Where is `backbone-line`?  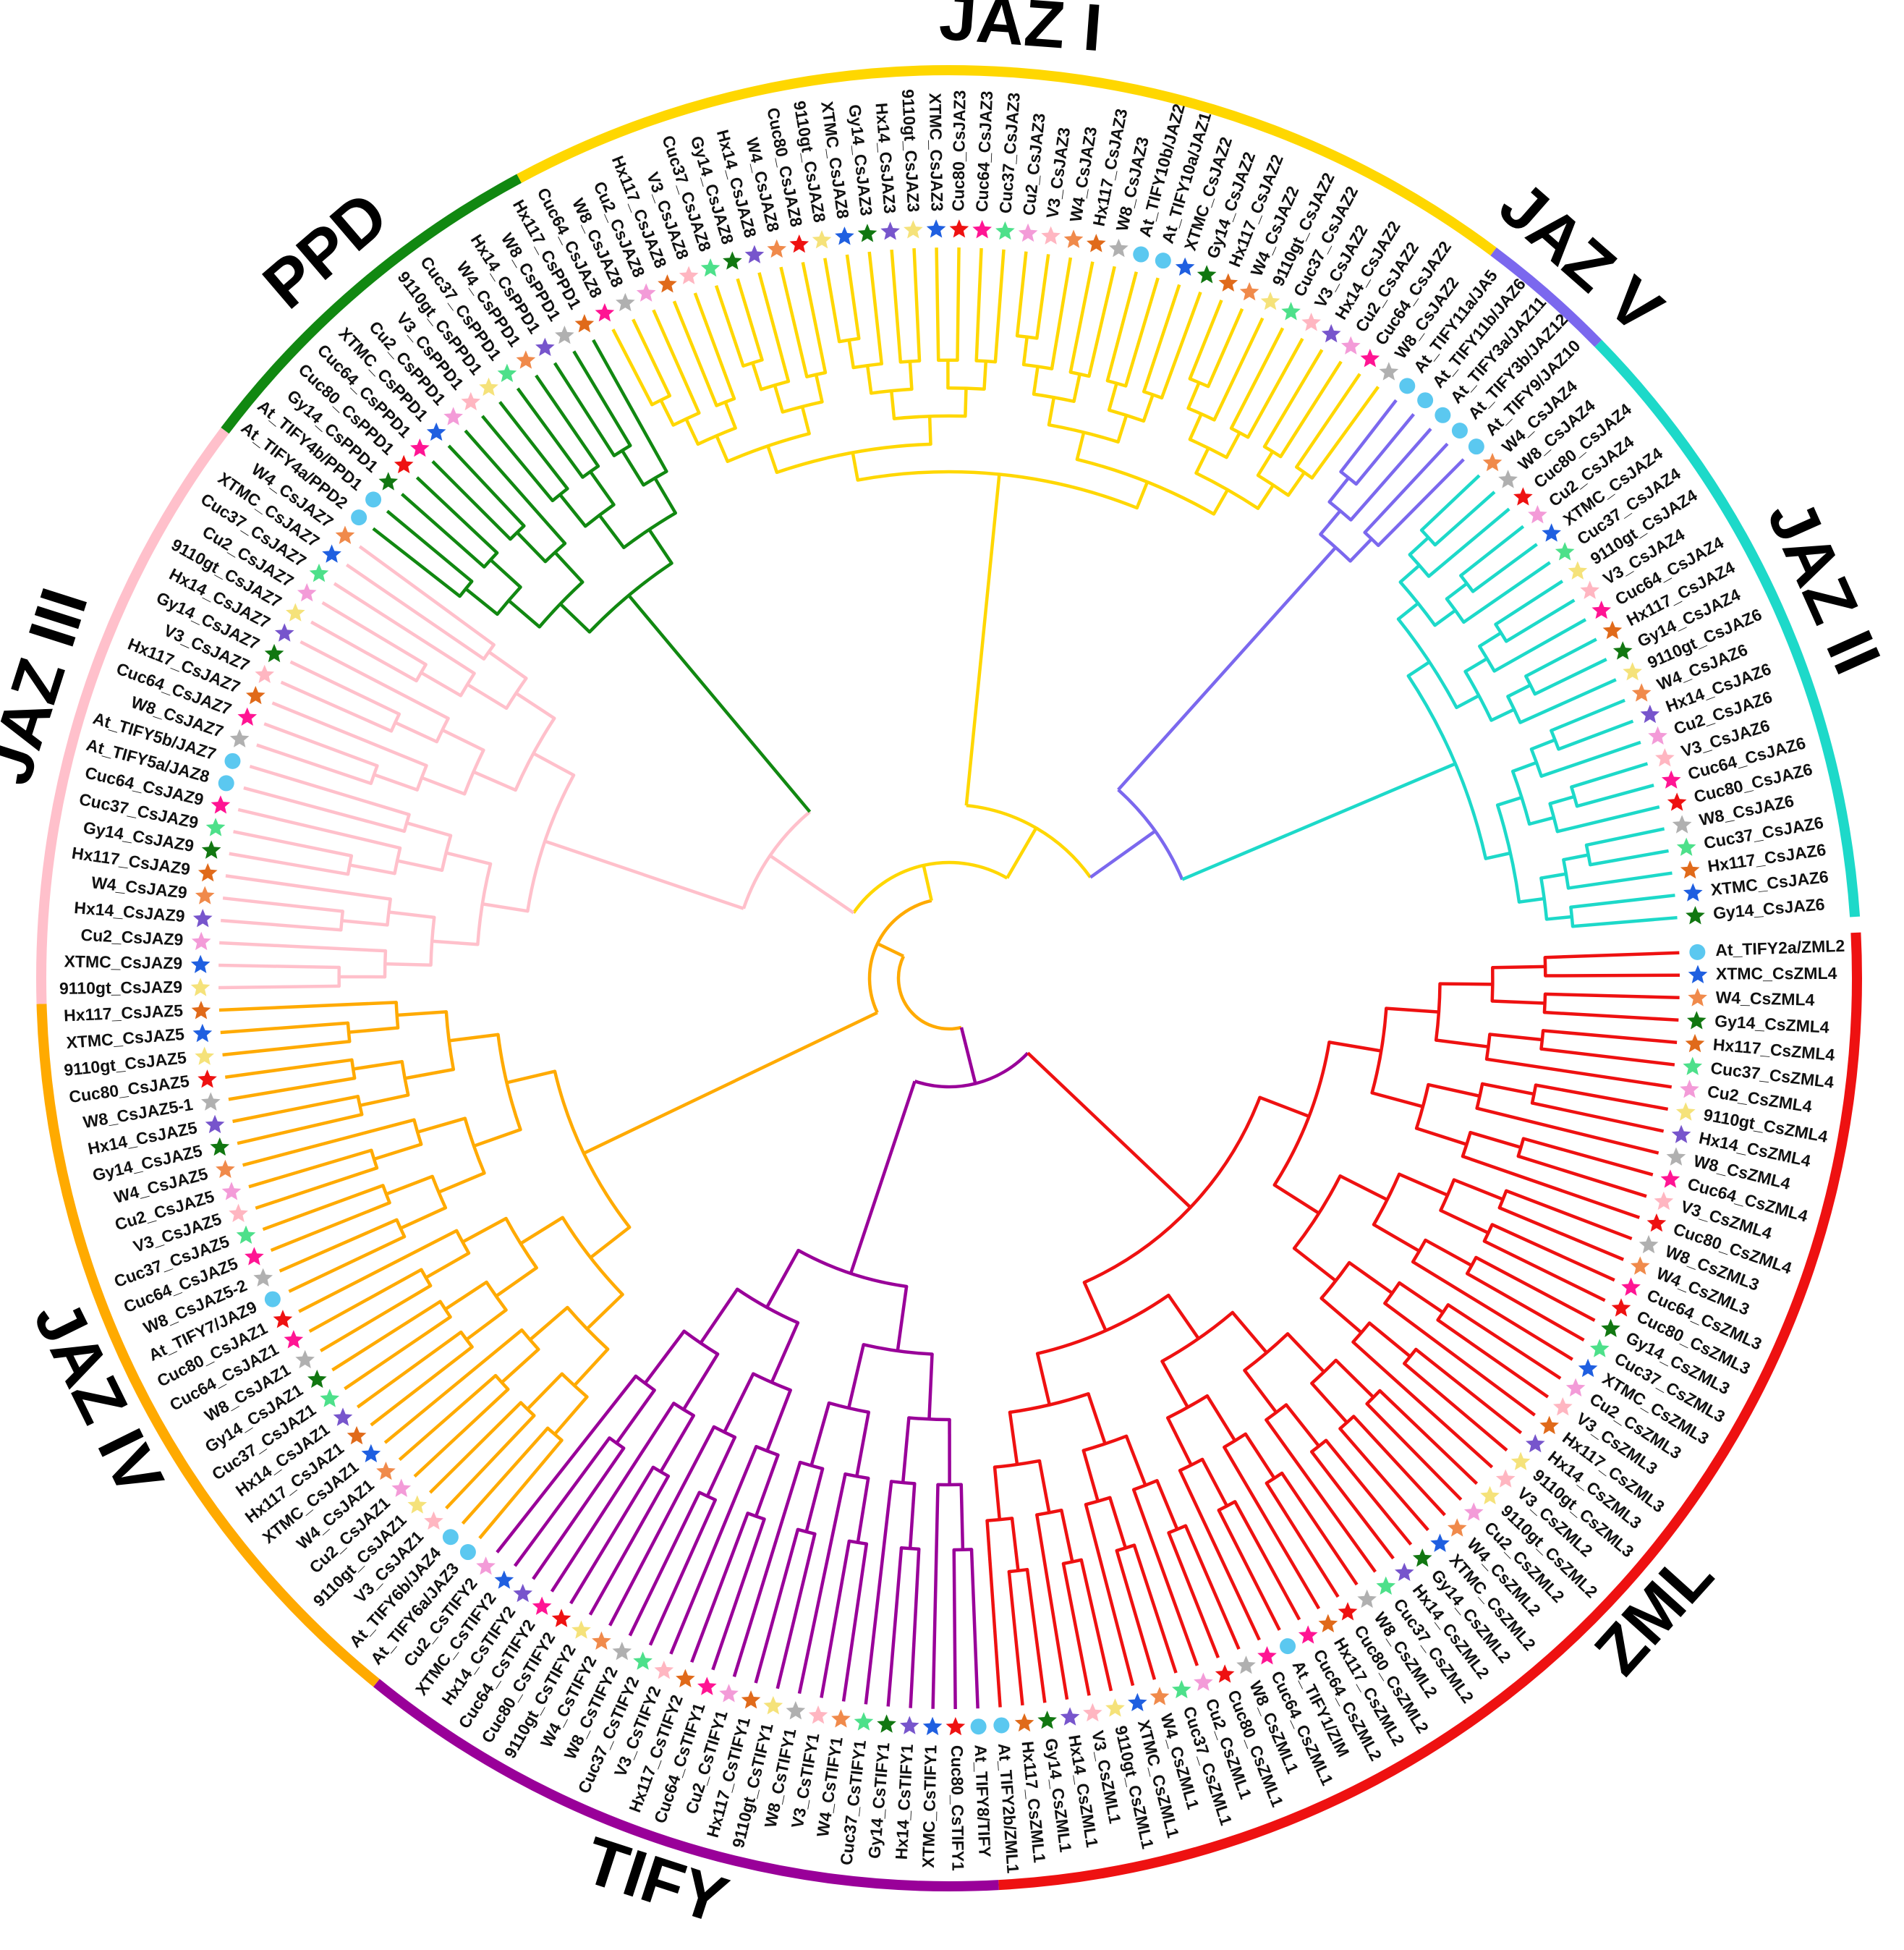
backbone-line is located at coordinates (968, 1056).